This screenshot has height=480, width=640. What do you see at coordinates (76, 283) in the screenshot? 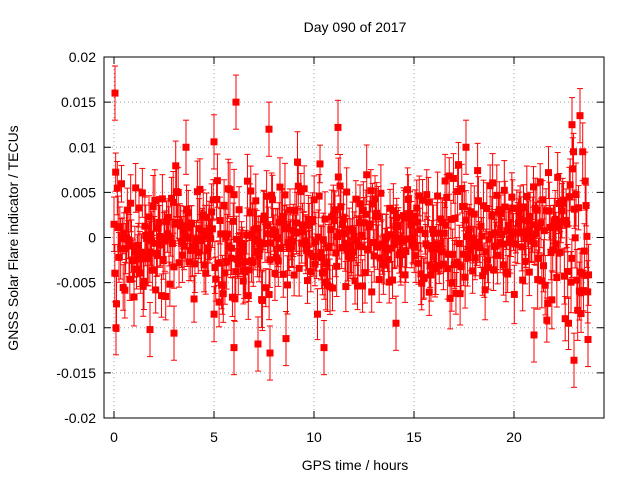
I see `y-tick-label: -0.005` at bounding box center [76, 283].